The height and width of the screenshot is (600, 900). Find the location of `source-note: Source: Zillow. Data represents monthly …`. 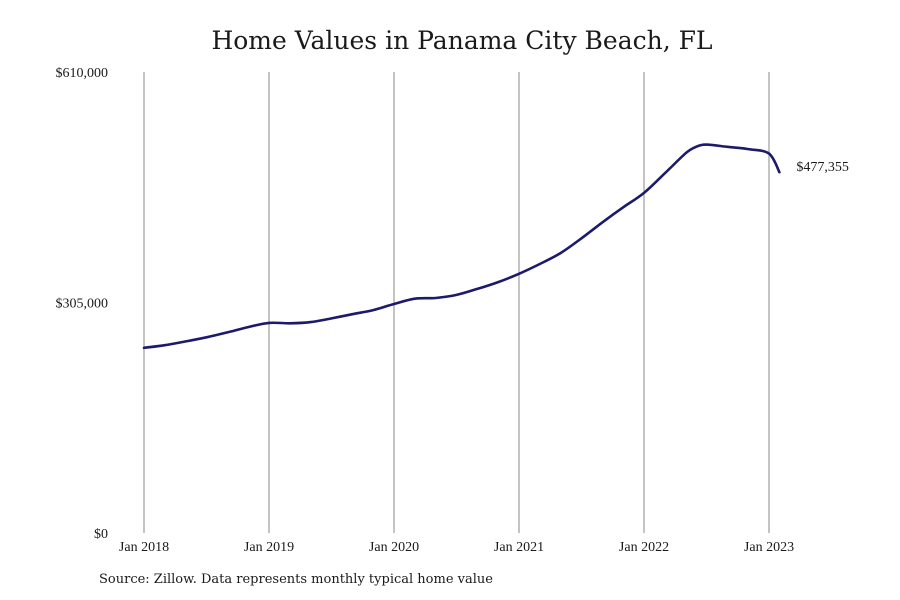

source-note: Source: Zillow. Data represents monthly … is located at coordinates (296, 579).